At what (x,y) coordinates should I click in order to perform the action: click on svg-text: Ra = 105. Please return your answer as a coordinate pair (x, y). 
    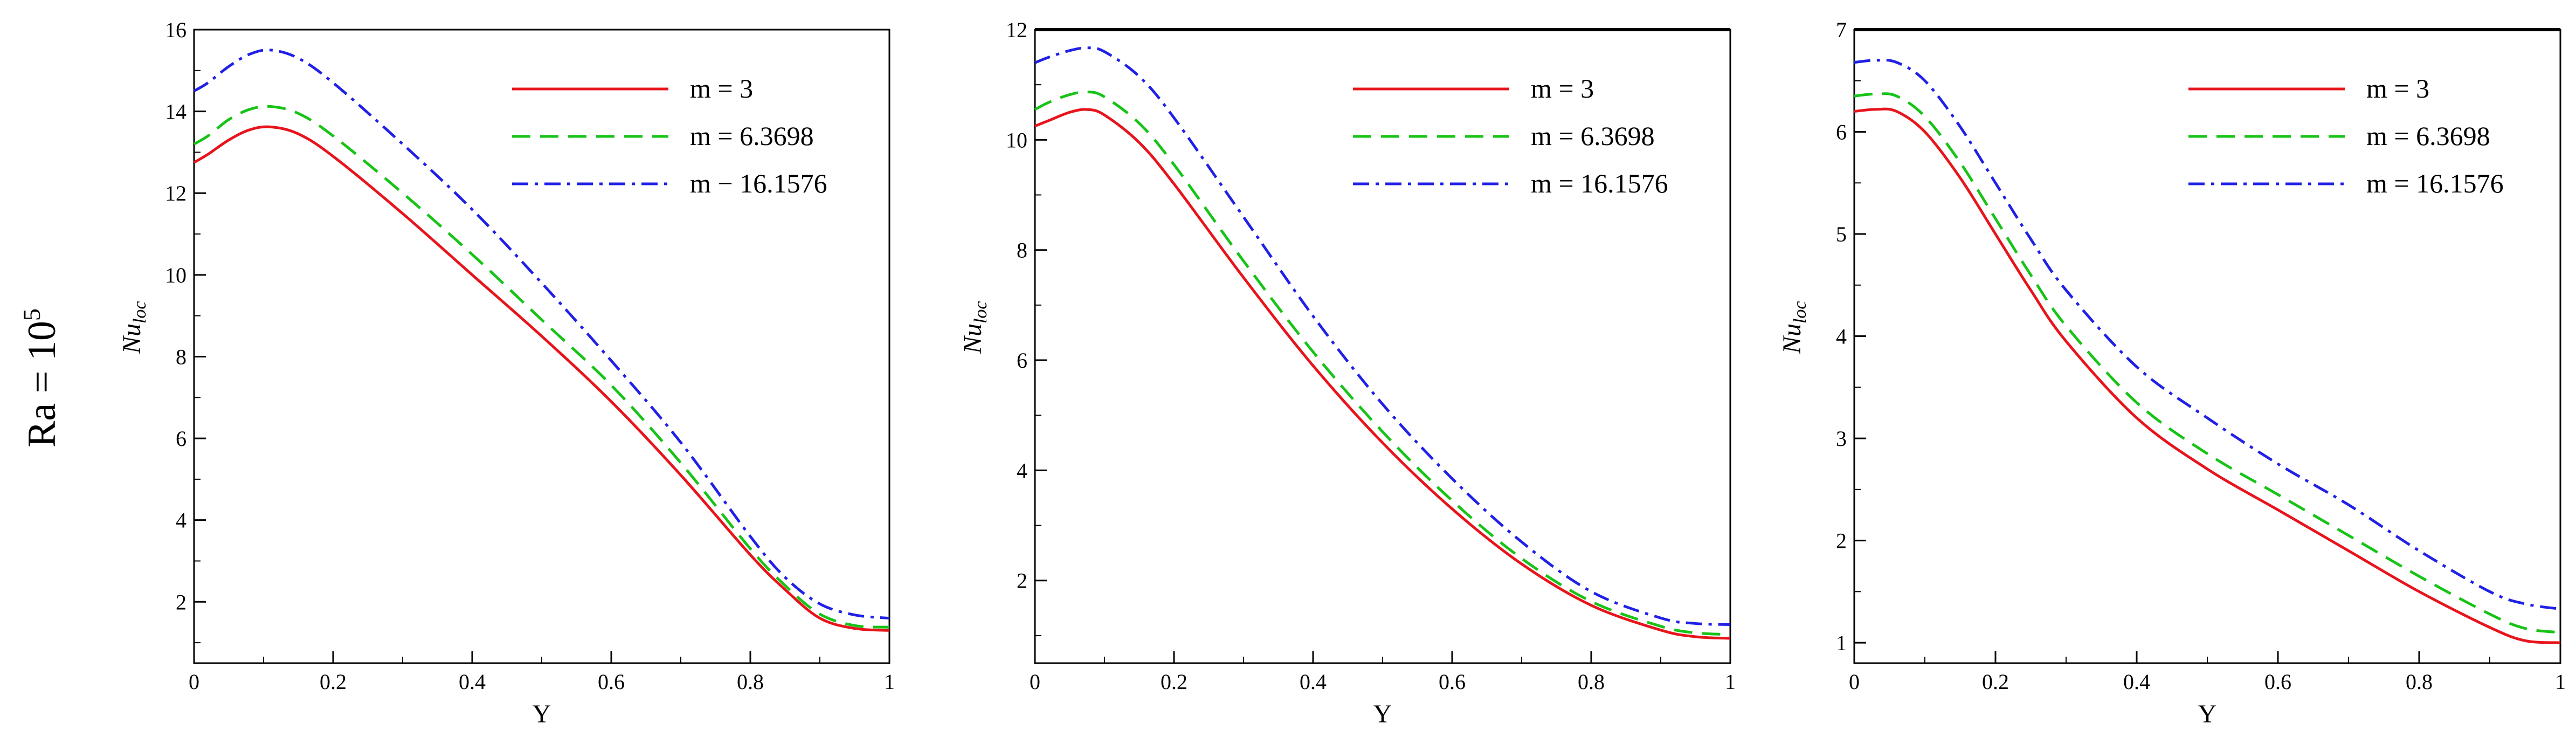
    Looking at the image, I should click on (41, 377).